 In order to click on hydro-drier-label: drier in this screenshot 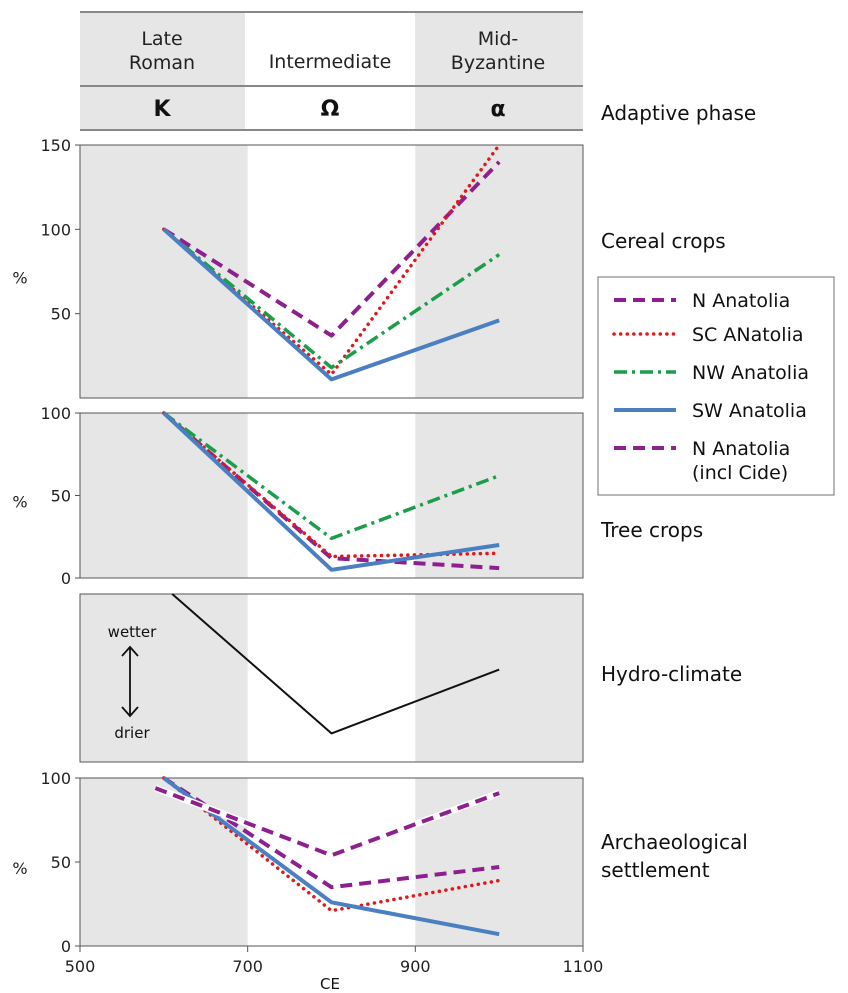, I will do `click(132, 733)`.